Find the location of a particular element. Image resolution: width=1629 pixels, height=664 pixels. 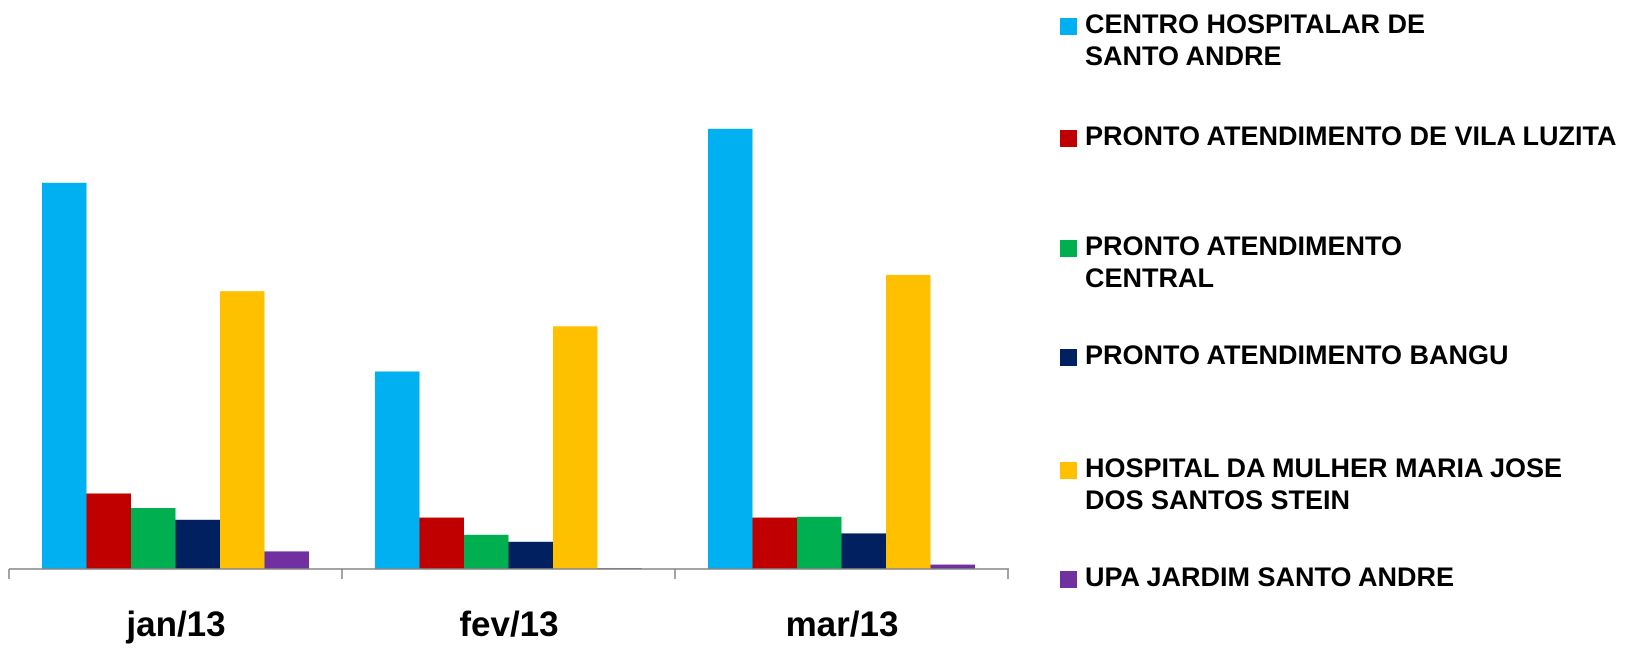

legend-item-vila-luzita: PRONTO ATENDIMENTO DE VILA LUZITA is located at coordinates (1342, 136).